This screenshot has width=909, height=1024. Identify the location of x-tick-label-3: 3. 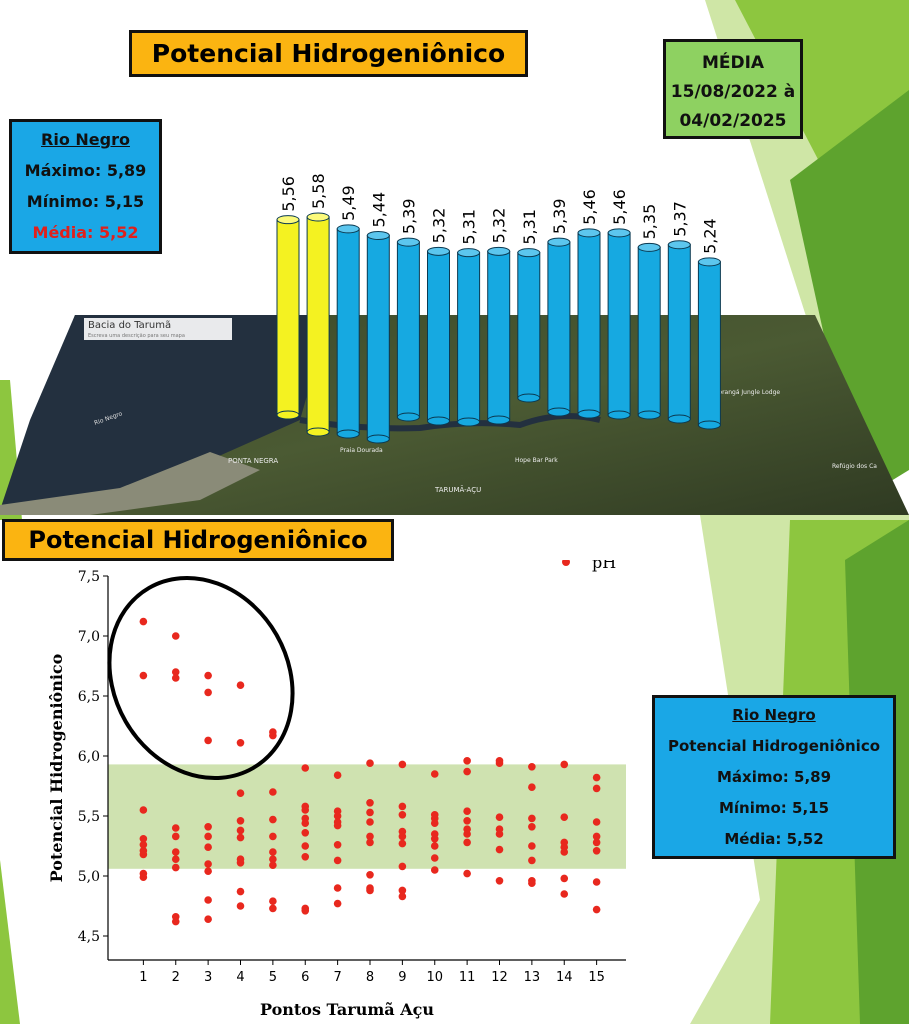
(208, 977).